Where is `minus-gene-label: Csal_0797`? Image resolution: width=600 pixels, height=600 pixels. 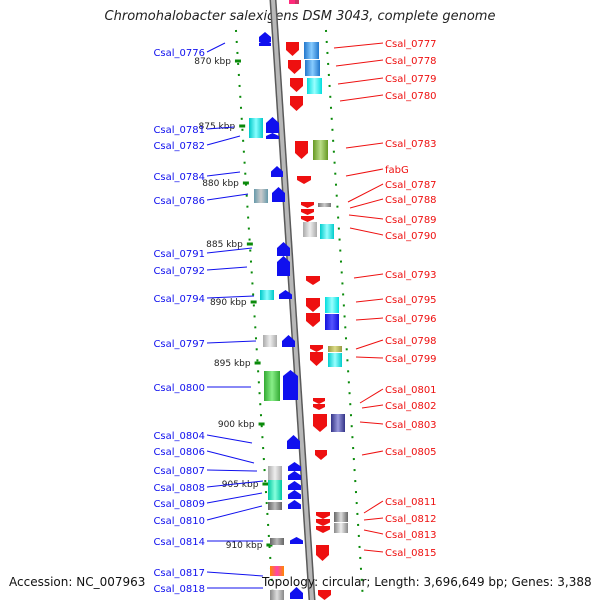
minus-gene-label: Csal_0797 is located at coordinates (179, 344).